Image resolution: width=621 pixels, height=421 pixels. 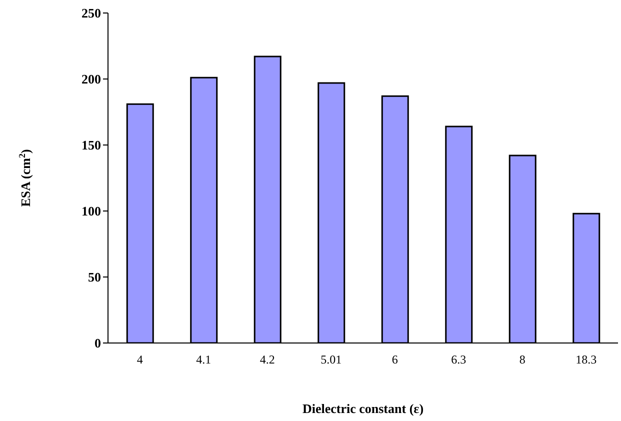 I want to click on x-axis-title: Dielectric constant (ε), so click(x=363, y=408).